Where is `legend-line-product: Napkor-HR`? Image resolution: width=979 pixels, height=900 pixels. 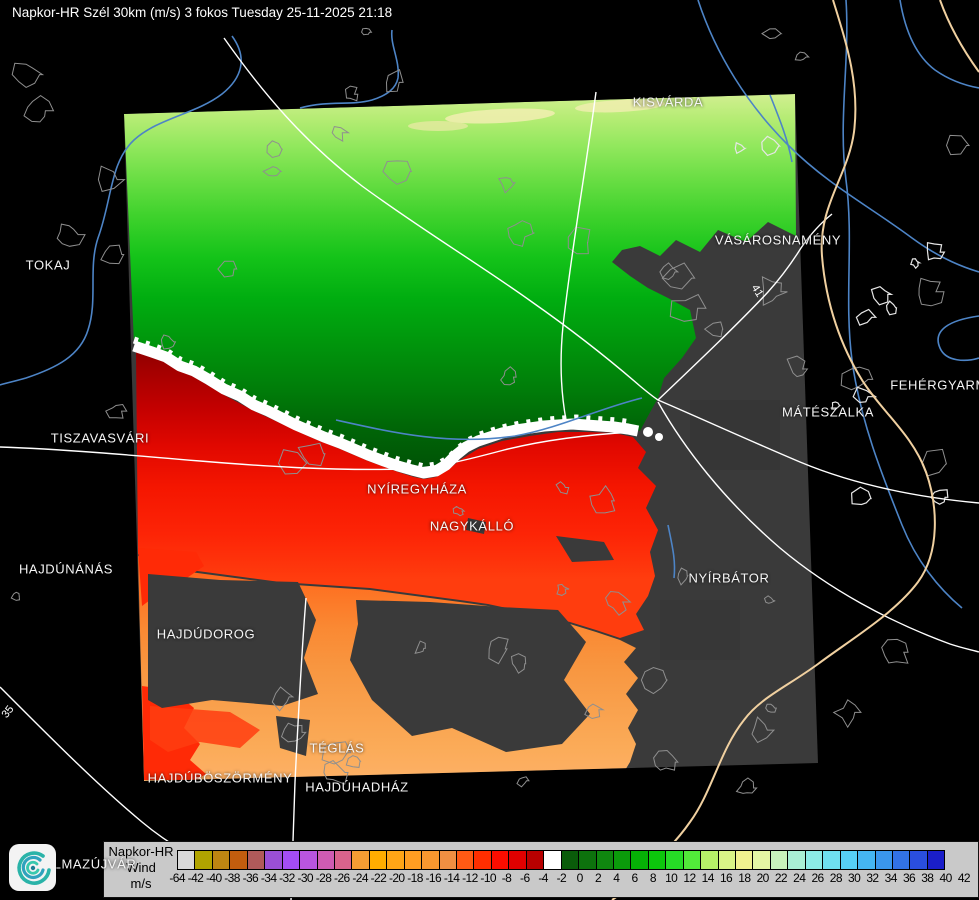 legend-line-product: Napkor-HR is located at coordinates (141, 851).